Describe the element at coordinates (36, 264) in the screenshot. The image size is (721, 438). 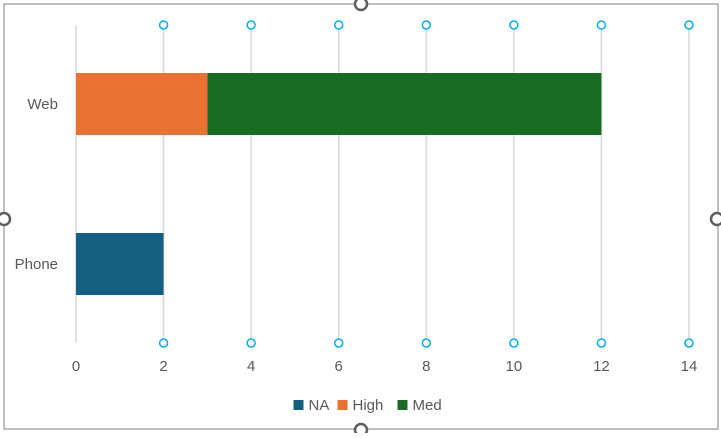
I see `category-label-phone: Phone` at that location.